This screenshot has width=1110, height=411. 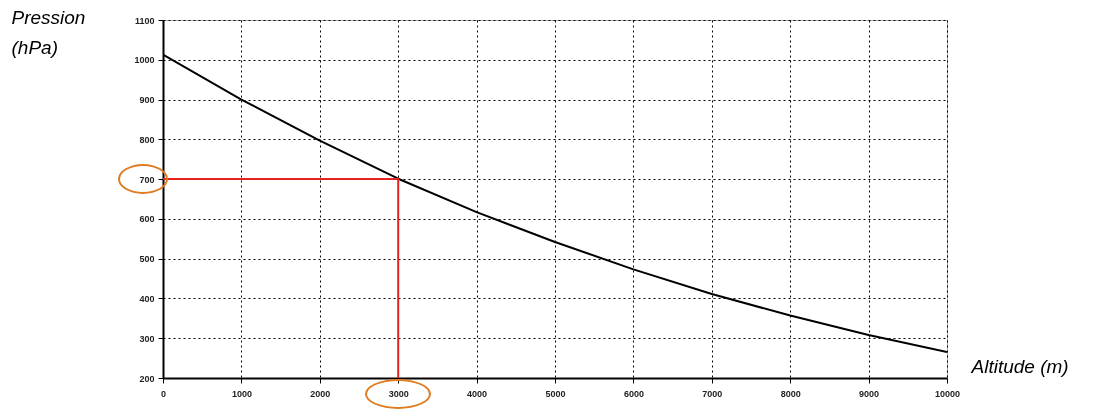 What do you see at coordinates (147, 378) in the screenshot?
I see `y-tick-label: 200` at bounding box center [147, 378].